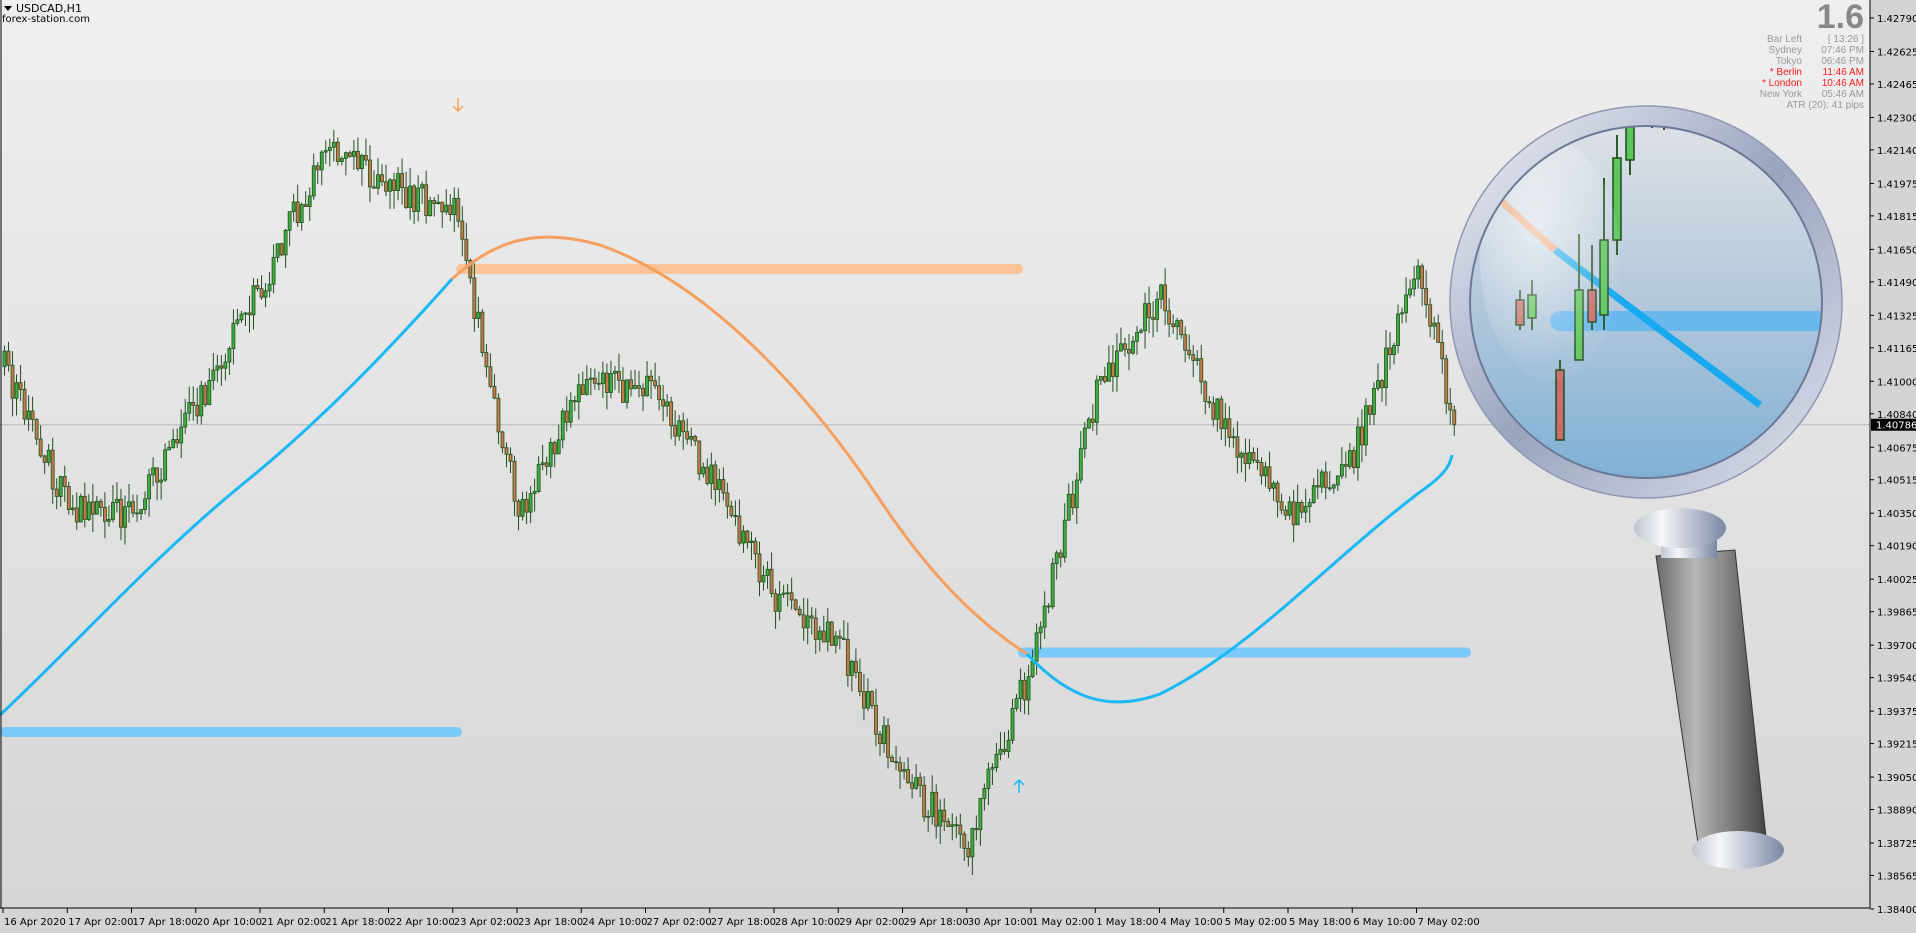 This screenshot has width=1916, height=933. What do you see at coordinates (936, 922) in the screenshot?
I see `x-tick-label: 29 Apr 18:00` at bounding box center [936, 922].